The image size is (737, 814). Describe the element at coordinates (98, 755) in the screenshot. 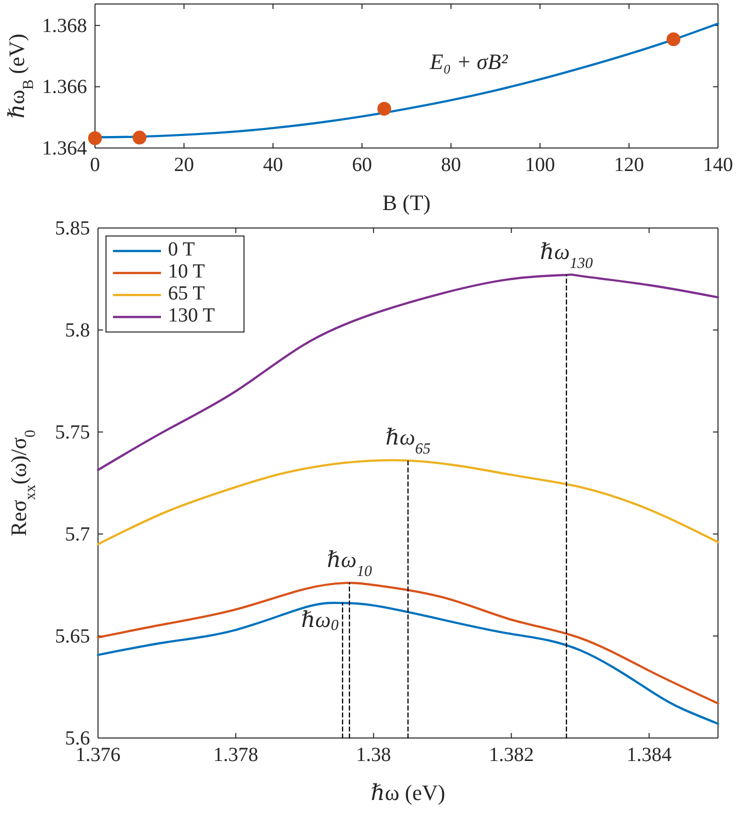

I see `x-tick-label: 1.376` at that location.